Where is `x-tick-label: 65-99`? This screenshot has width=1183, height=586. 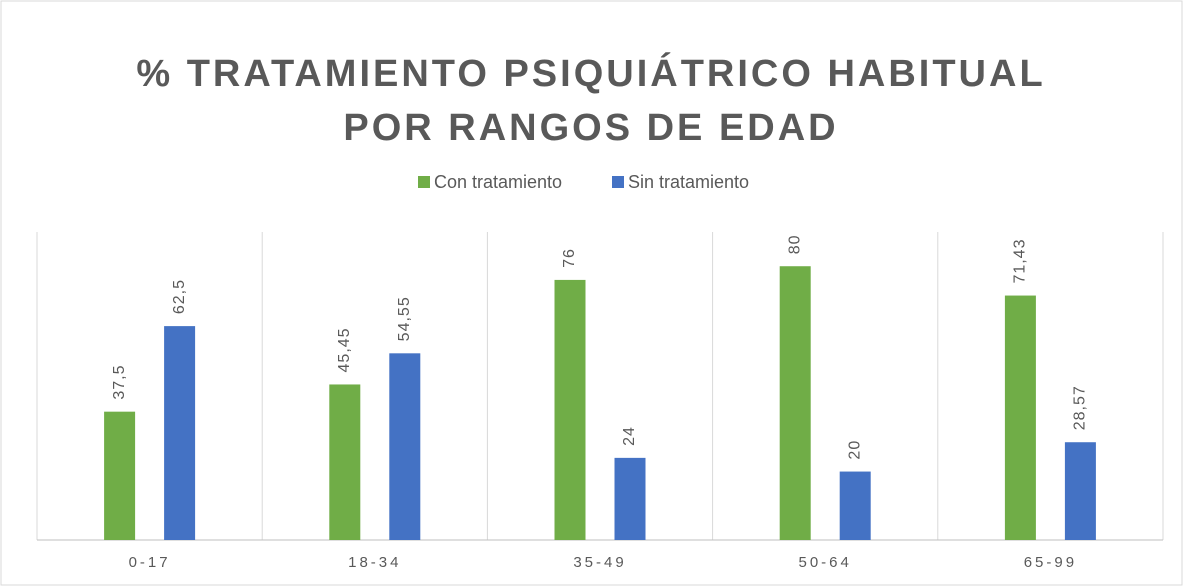 x-tick-label: 65-99 is located at coordinates (1050, 562).